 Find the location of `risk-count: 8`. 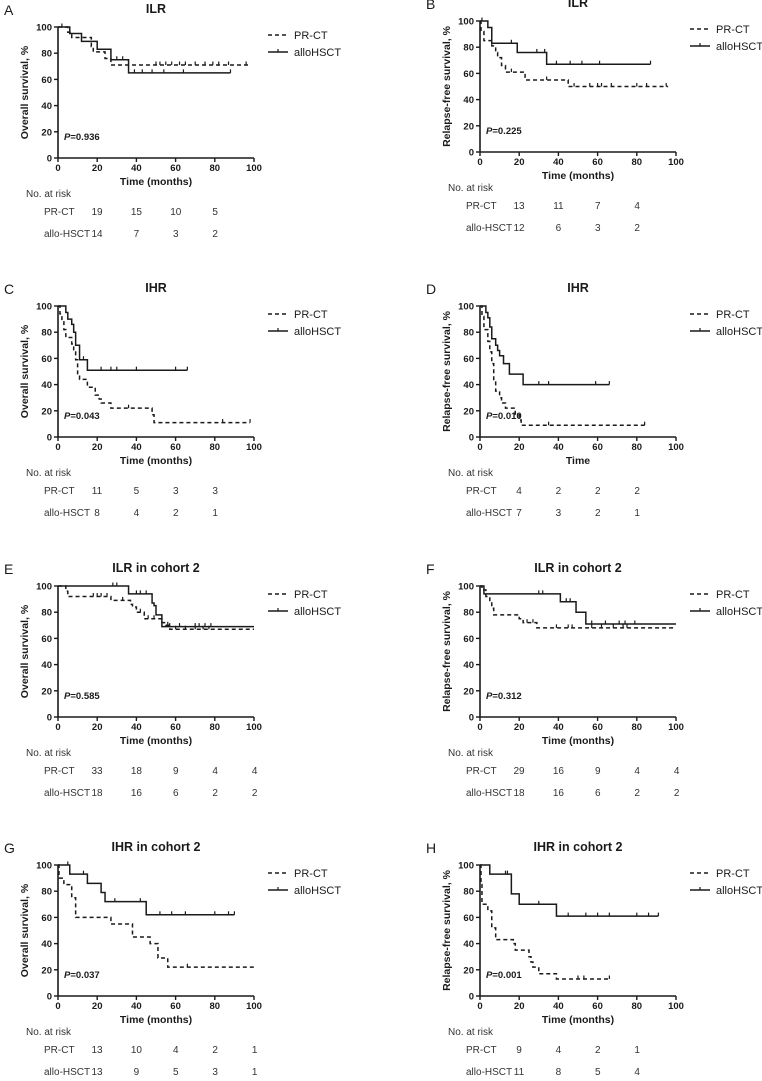

risk-count: 8 is located at coordinates (97, 513).